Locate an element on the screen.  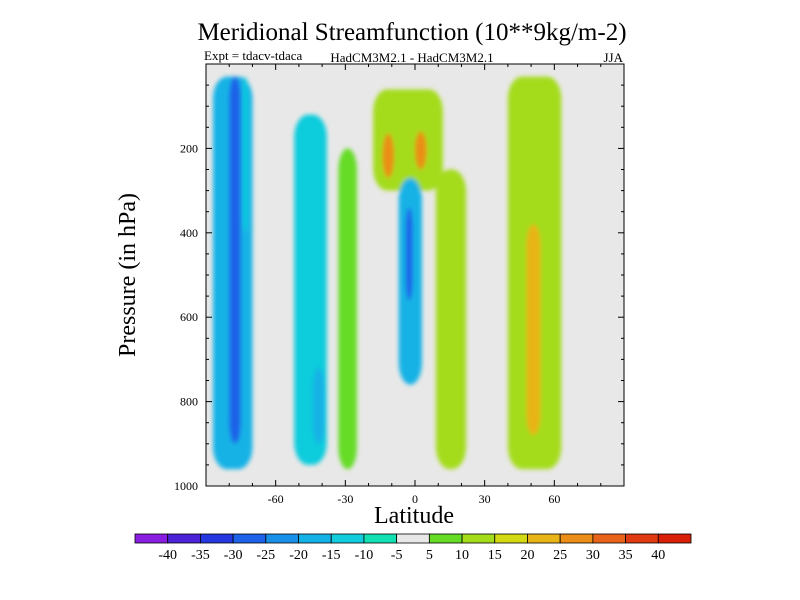
colorbar-label: 35 is located at coordinates (626, 555).